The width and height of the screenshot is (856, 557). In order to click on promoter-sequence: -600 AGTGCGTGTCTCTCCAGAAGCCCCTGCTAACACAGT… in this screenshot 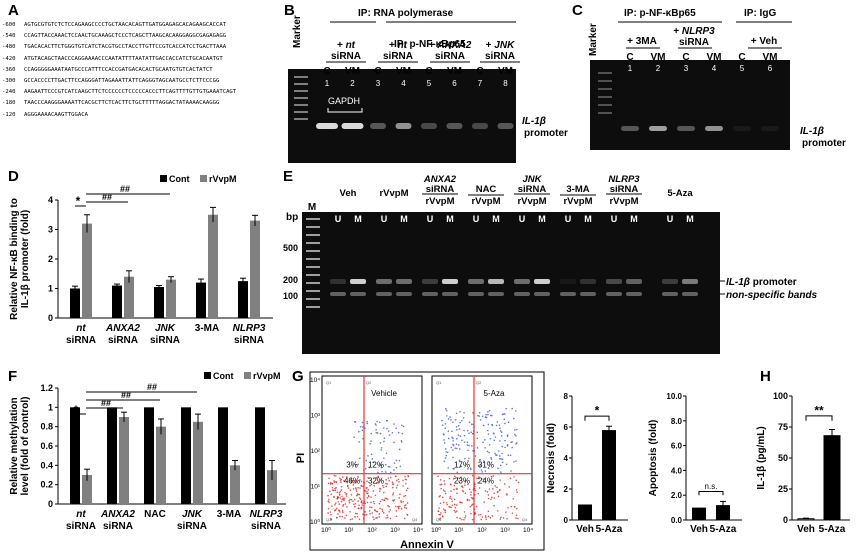, I will do `click(122, 70)`.